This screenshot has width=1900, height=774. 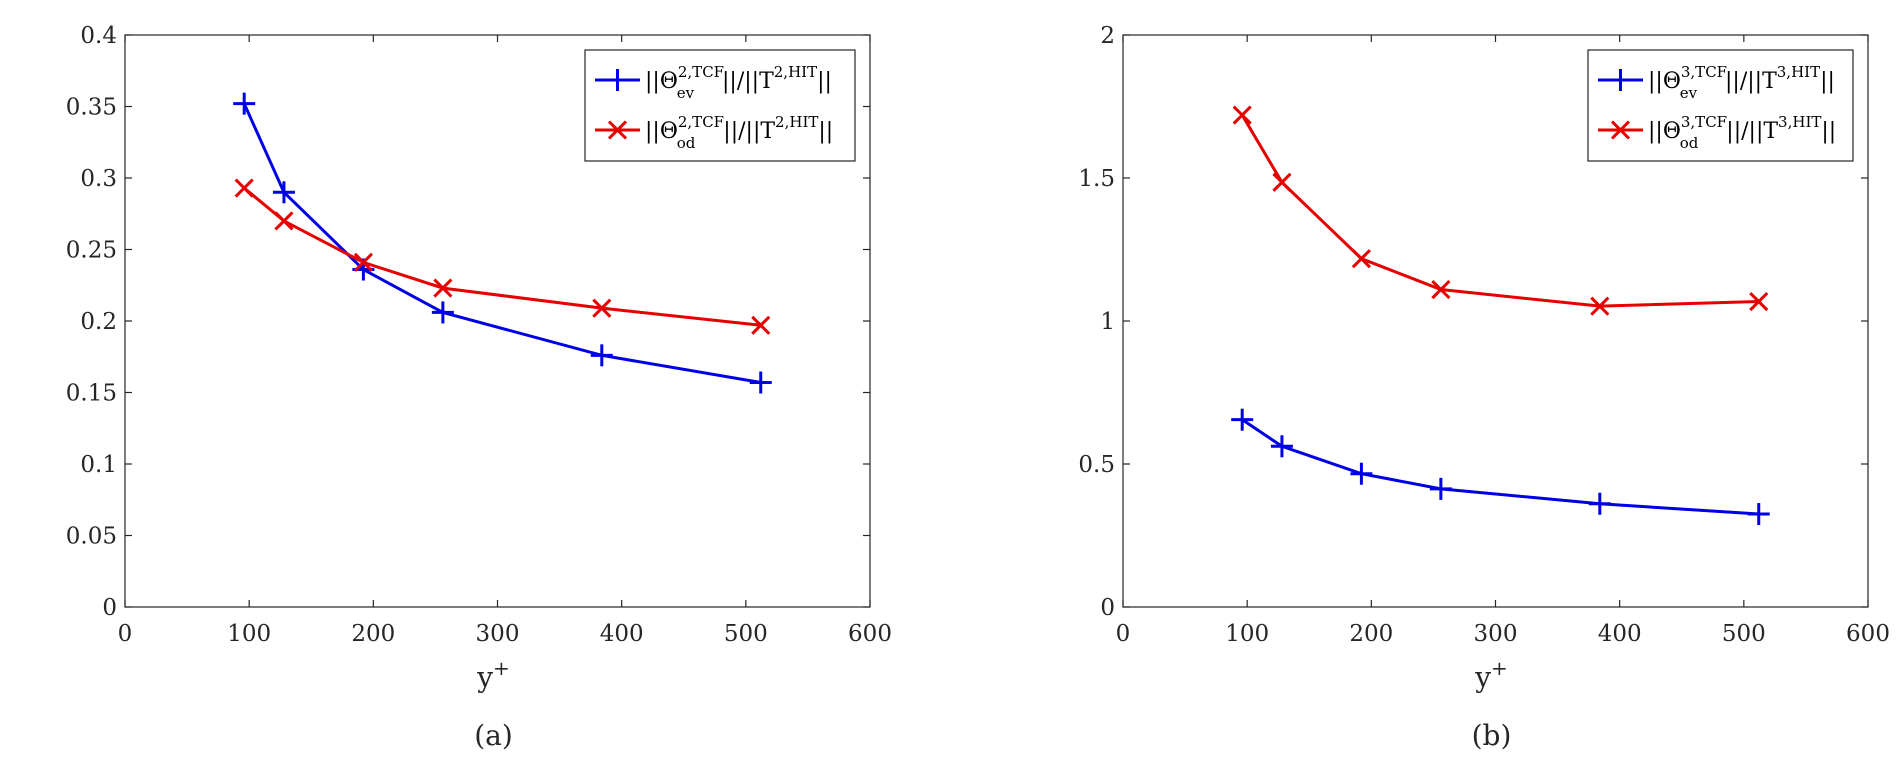 I want to click on y-tick-label: 2, so click(x=1107, y=36).